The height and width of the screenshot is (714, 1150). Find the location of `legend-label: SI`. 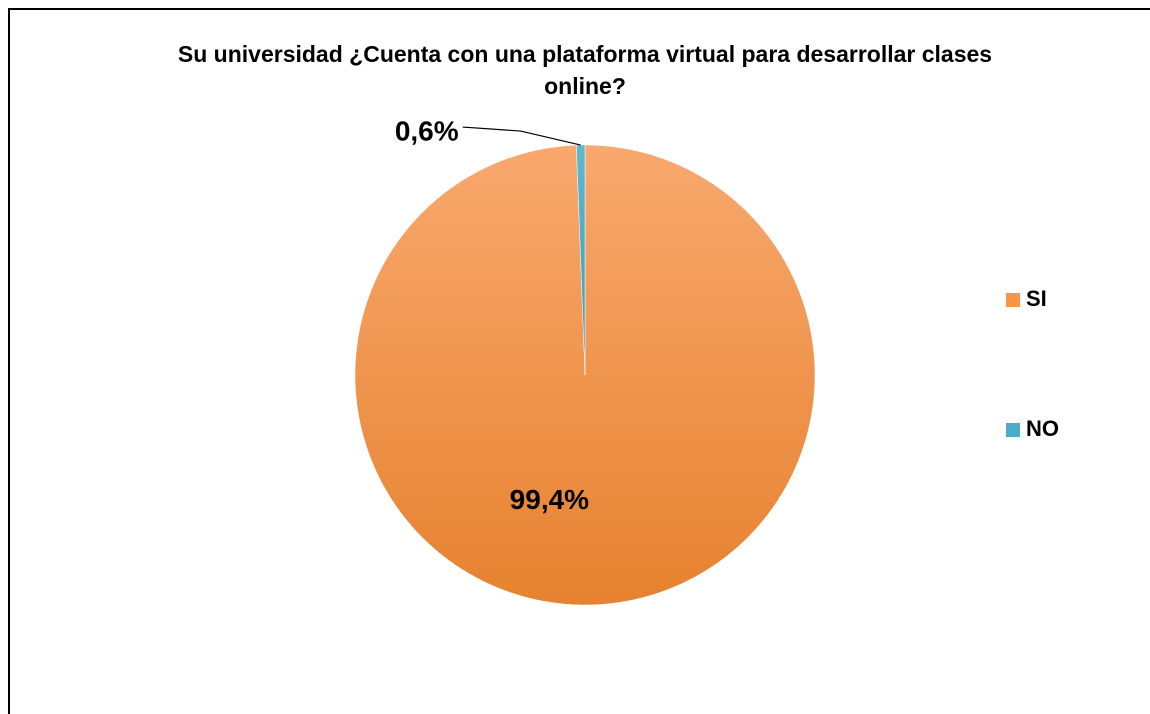

legend-label: SI is located at coordinates (1036, 298).